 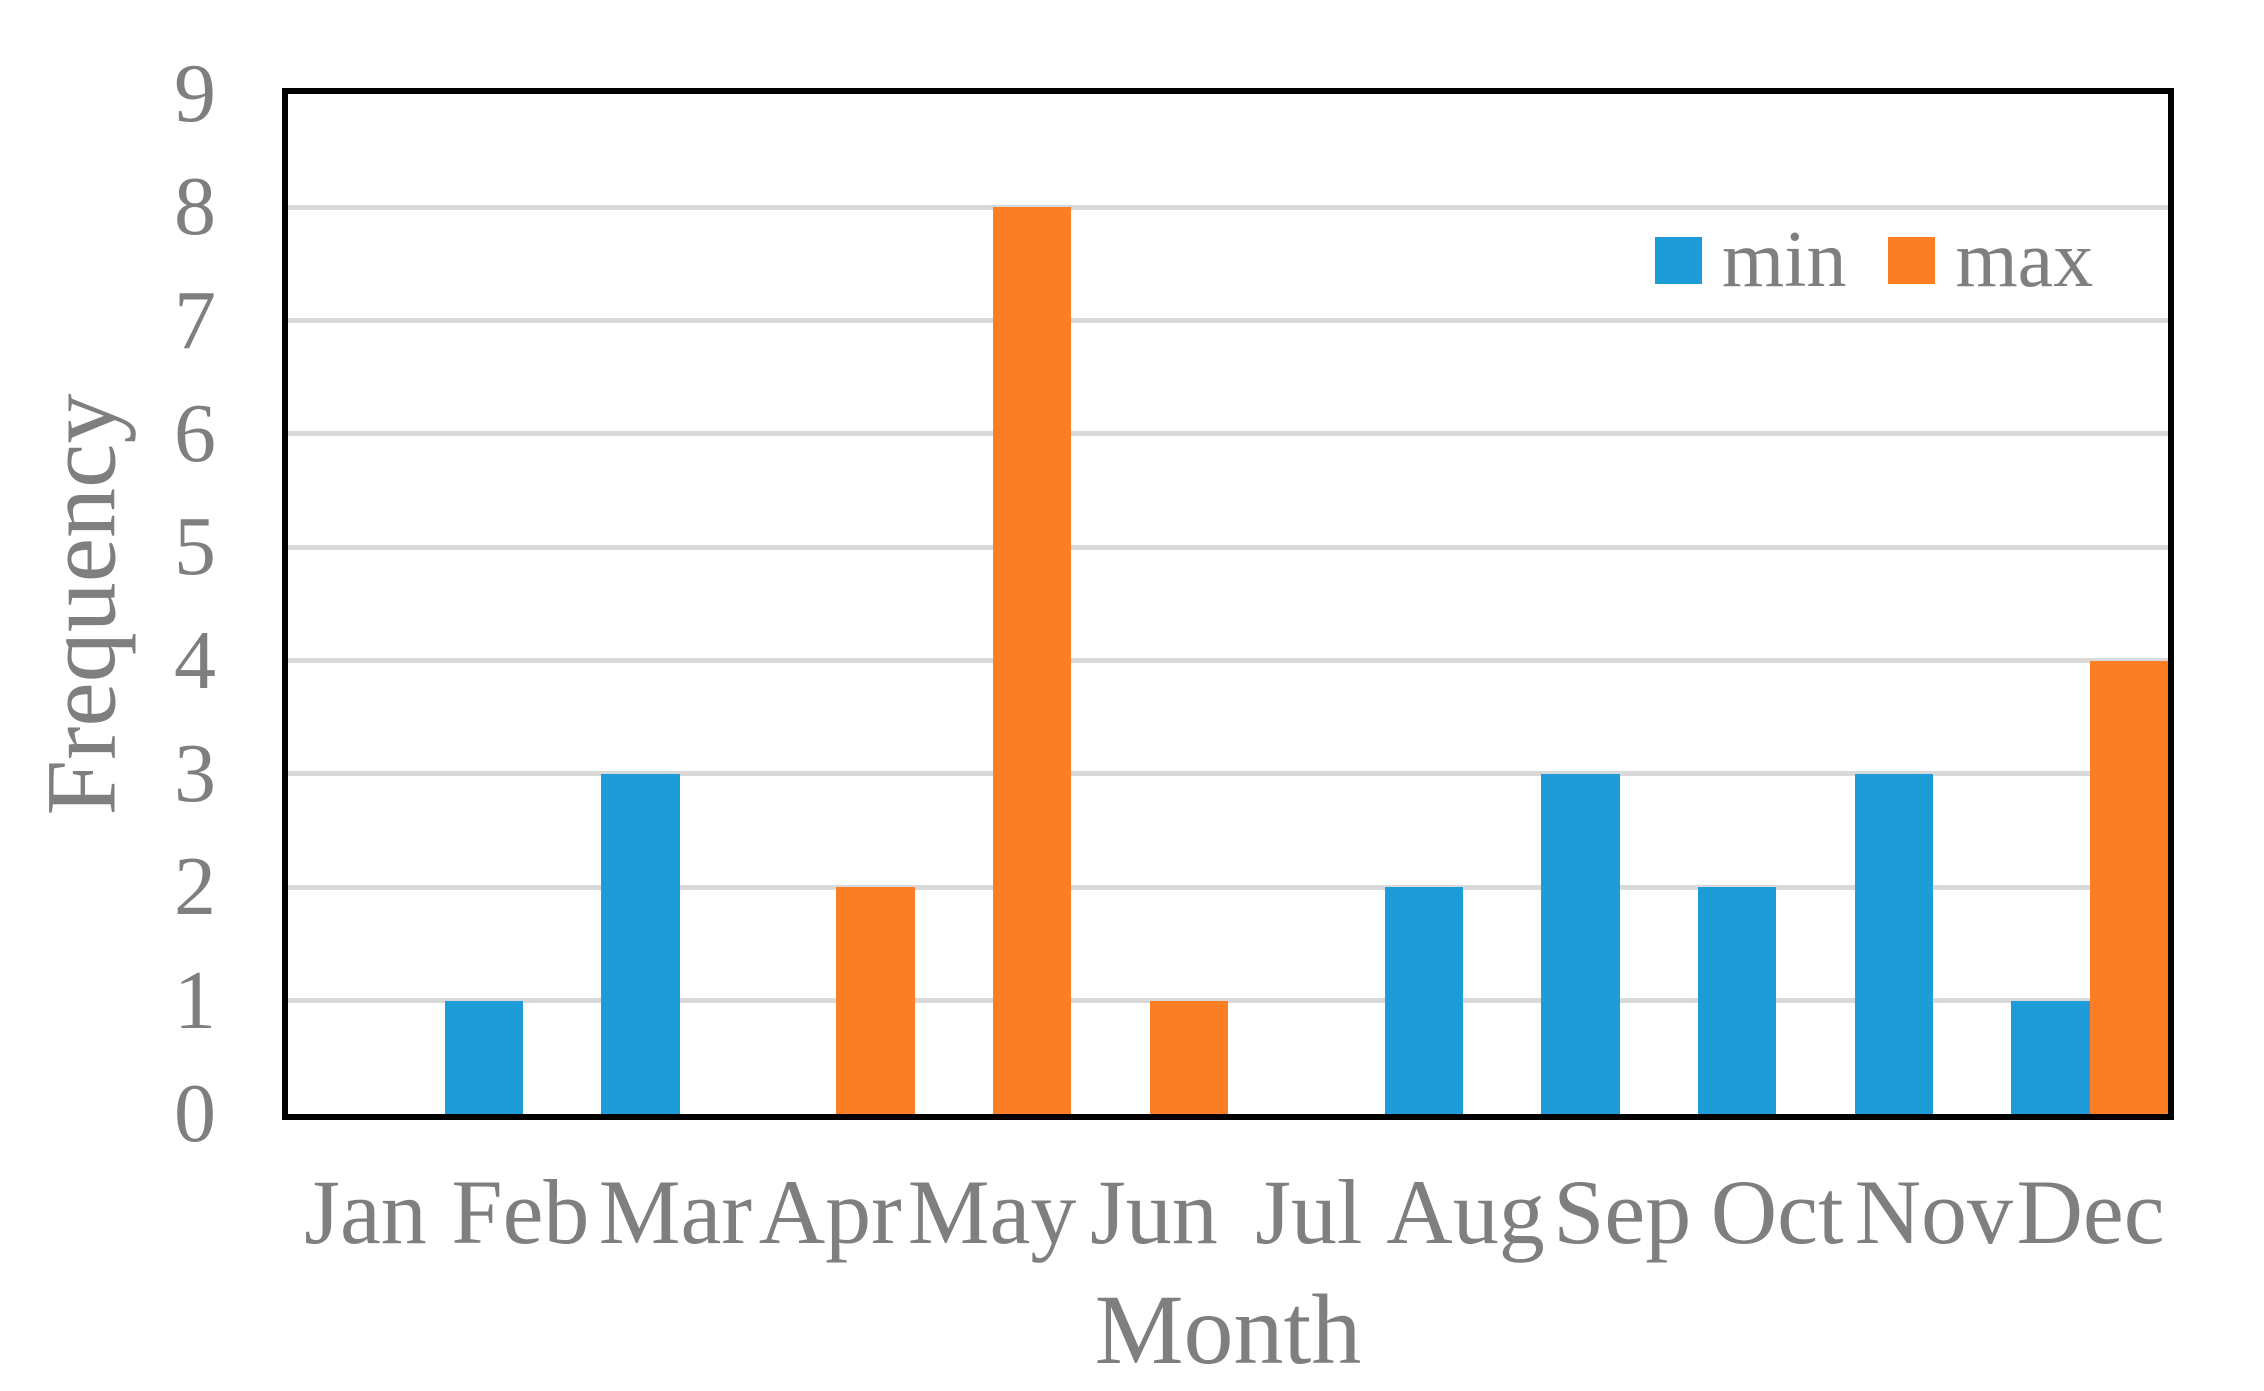 I want to click on y-axis-tick-labels: 0 1 2 3 4 5 6 7 8 9, so click(x=125, y=603).